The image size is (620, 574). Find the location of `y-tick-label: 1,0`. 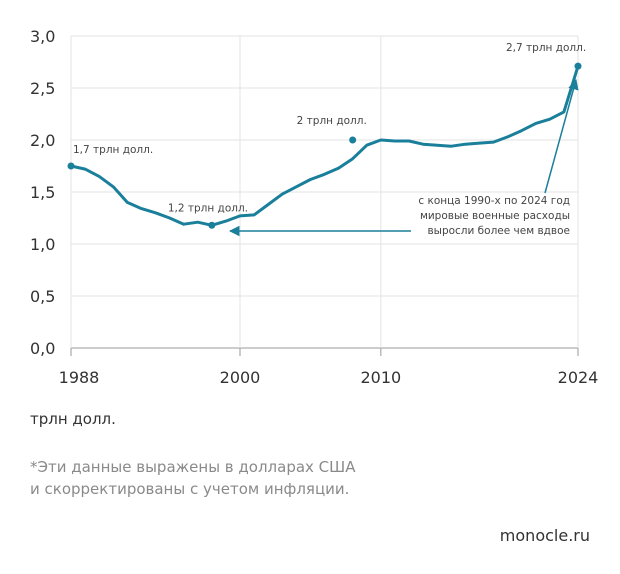

y-tick-label: 1,0 is located at coordinates (42, 244).